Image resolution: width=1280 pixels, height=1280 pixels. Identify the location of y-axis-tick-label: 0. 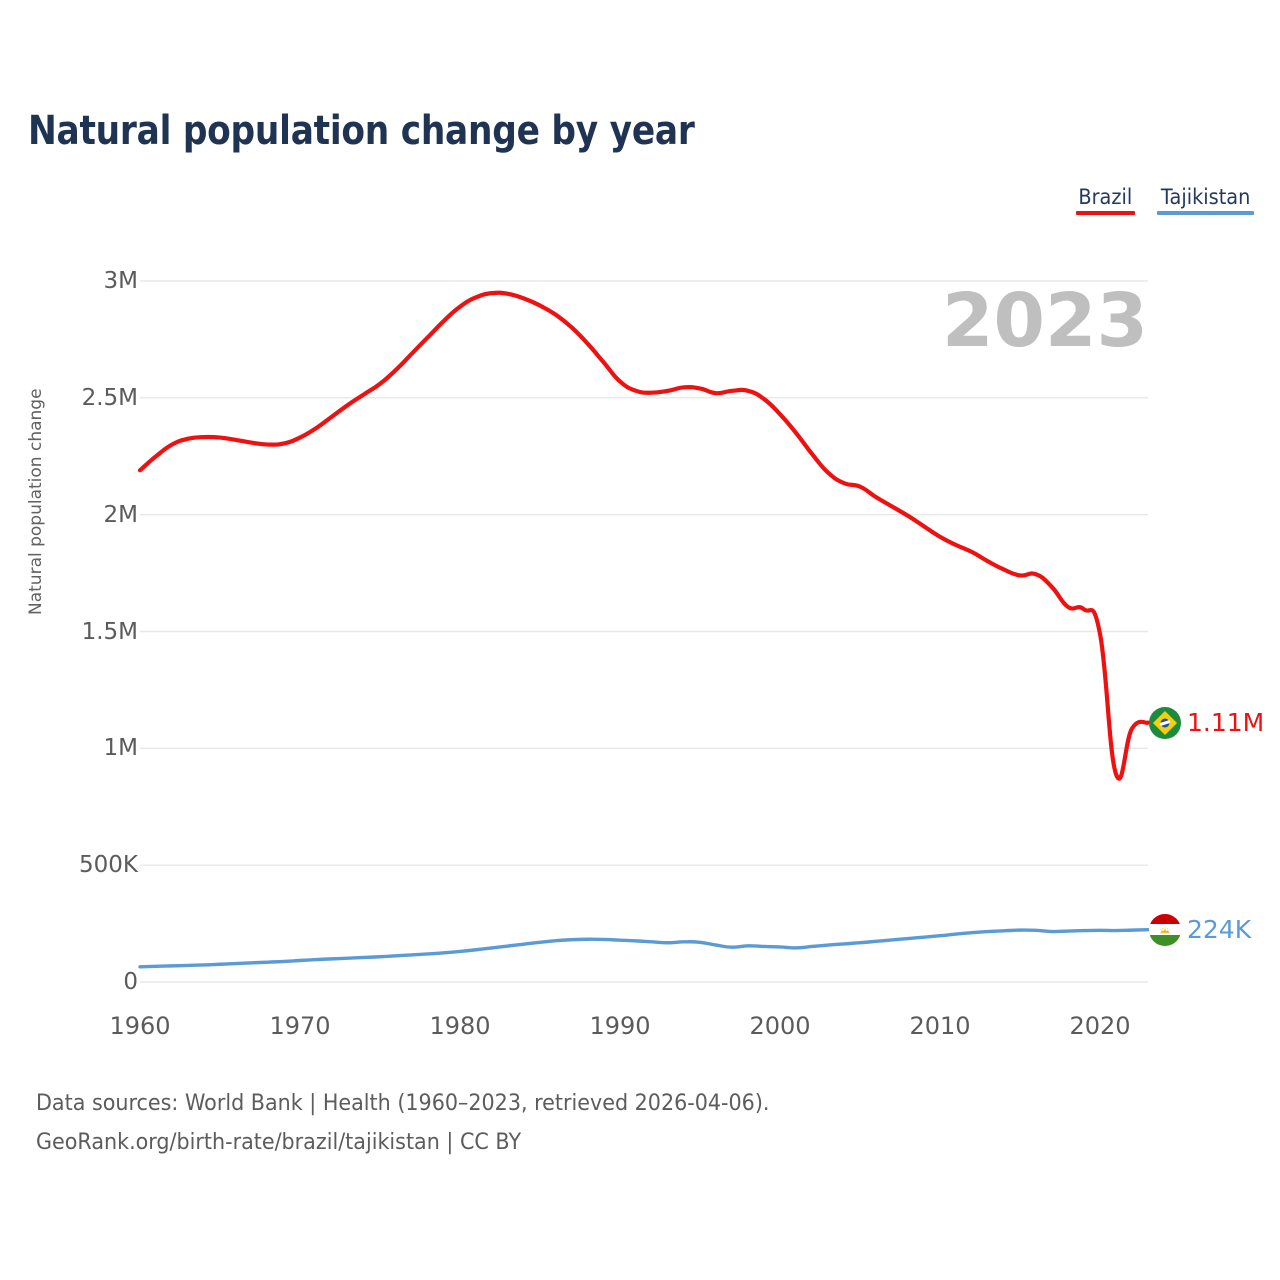
(130, 982).